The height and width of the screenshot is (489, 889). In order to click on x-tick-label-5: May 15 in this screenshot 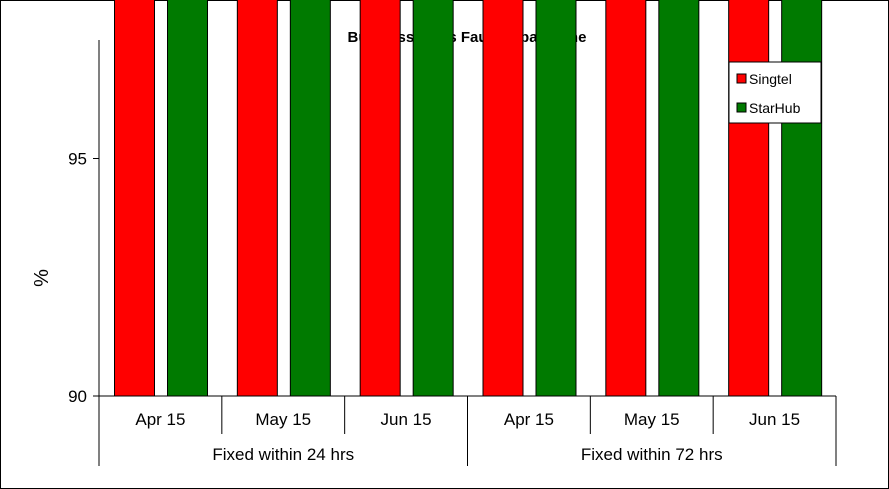, I will do `click(652, 419)`.